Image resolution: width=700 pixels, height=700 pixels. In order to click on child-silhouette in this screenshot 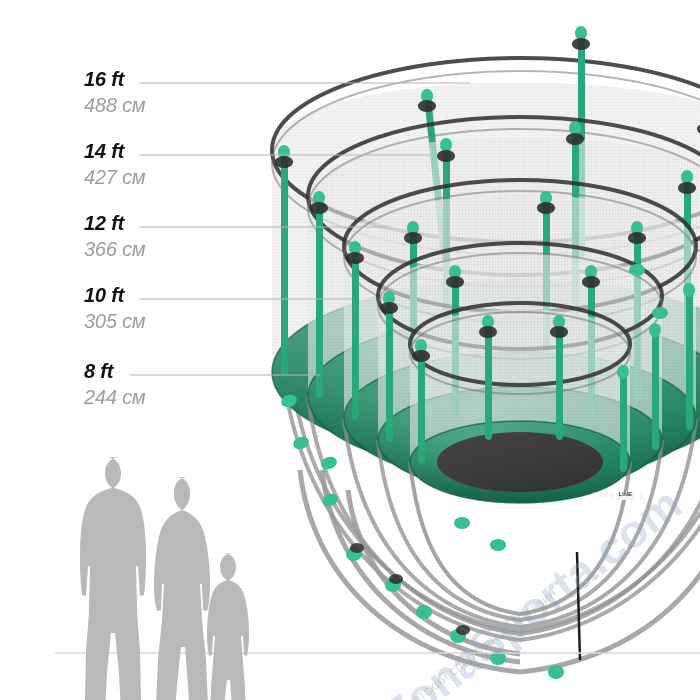, I will do `click(228, 626)`.